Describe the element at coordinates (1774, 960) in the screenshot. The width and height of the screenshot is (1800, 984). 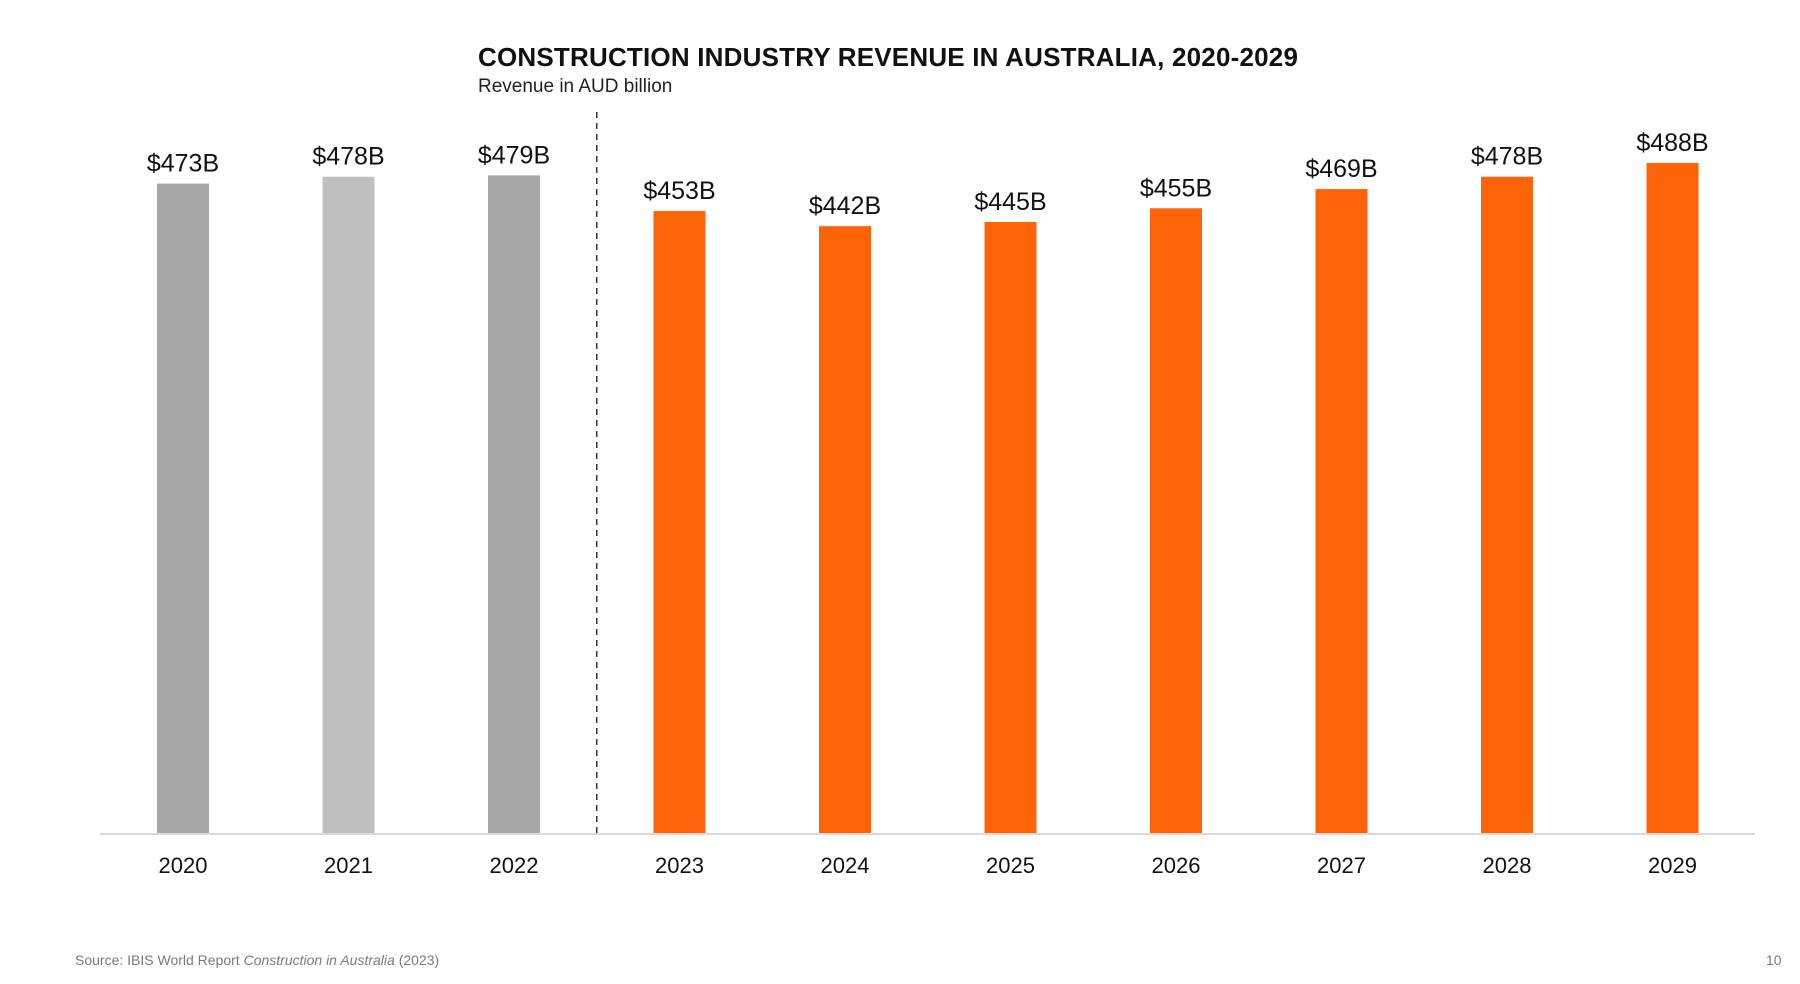
I see `page-number: 10` at that location.